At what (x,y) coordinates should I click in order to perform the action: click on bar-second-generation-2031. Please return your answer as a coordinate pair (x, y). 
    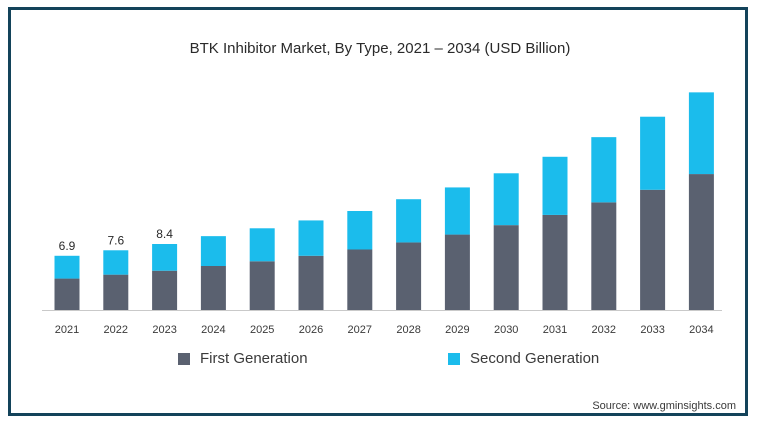
    Looking at the image, I should click on (555, 185).